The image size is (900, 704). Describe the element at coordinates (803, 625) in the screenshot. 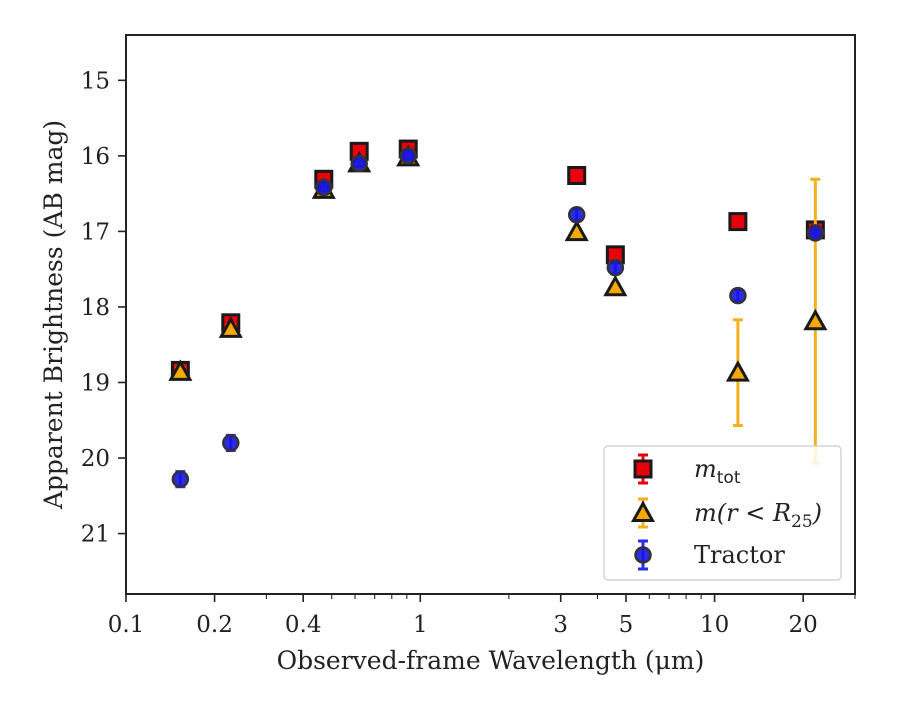

I see `x-tick-label: 20` at that location.